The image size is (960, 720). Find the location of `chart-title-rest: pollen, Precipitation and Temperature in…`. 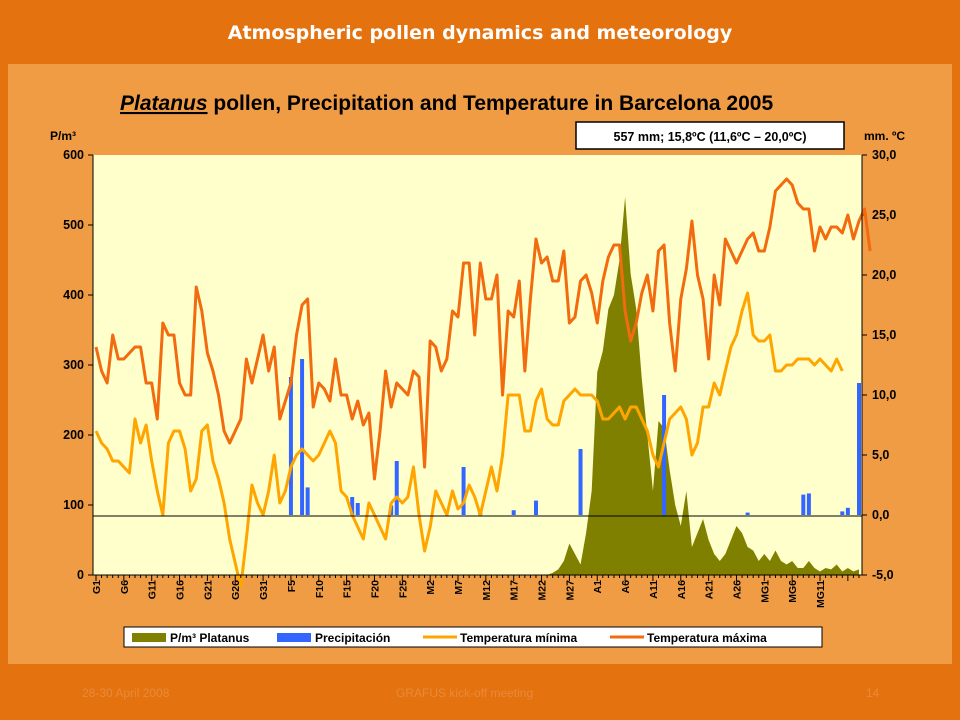

chart-title-rest: pollen, Precipitation and Temperature in… is located at coordinates (491, 103).